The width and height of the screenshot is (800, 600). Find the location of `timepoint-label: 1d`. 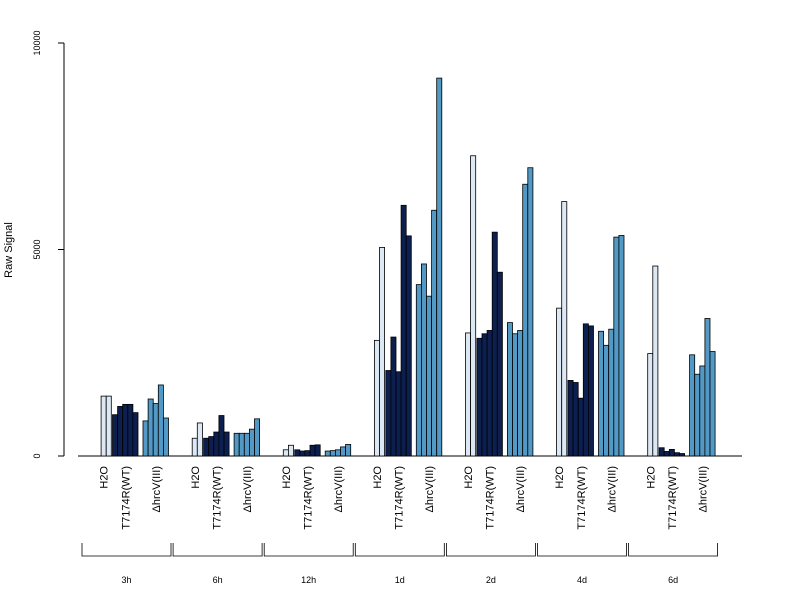

timepoint-label: 1d is located at coordinates (400, 580).